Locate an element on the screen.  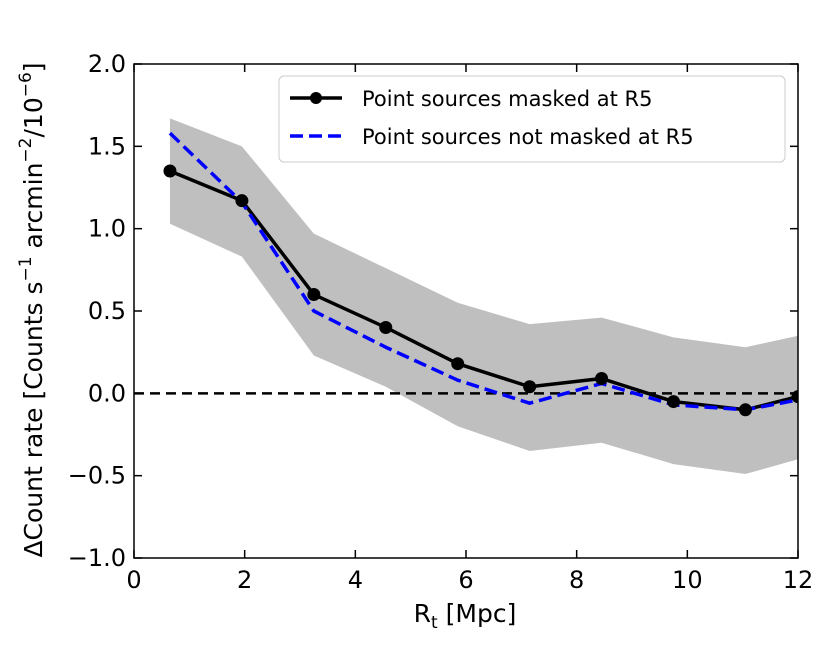
y-axis-label: ΔCount rate [Counts s−1 arcmin−2/10−6] is located at coordinates (32, 309).